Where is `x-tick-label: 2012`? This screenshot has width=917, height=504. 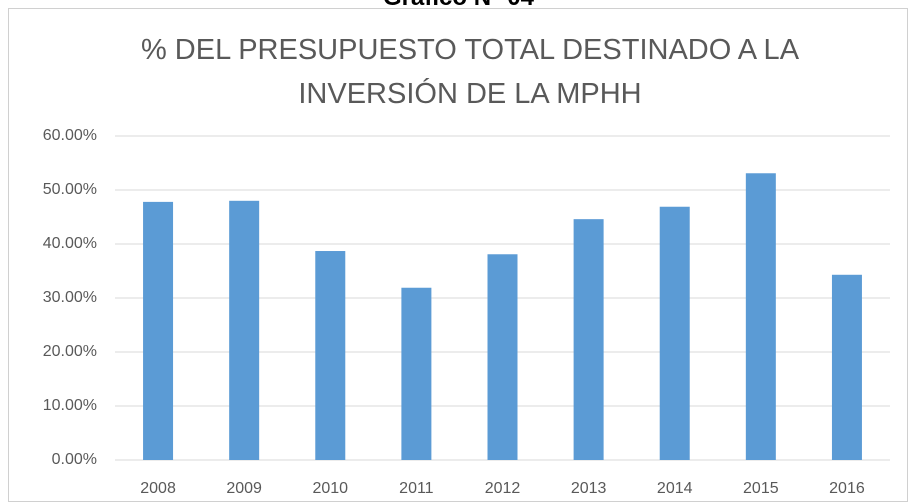
x-tick-label: 2012 is located at coordinates (503, 488).